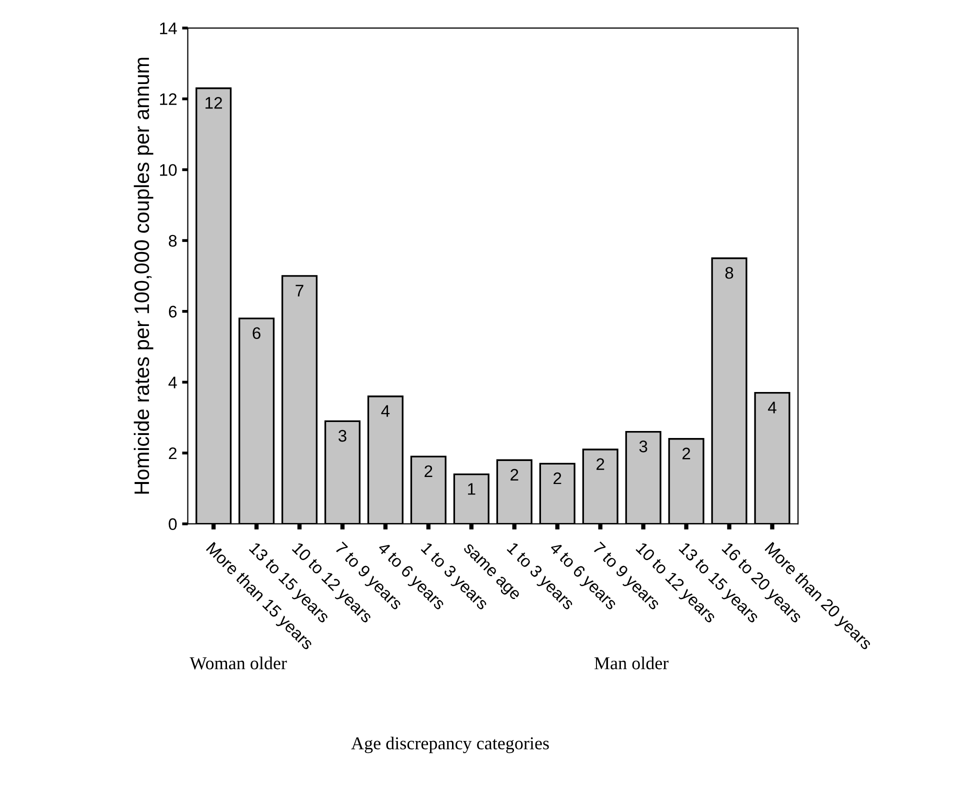 The width and height of the screenshot is (958, 801). What do you see at coordinates (238, 663) in the screenshot?
I see `text: Woman older` at bounding box center [238, 663].